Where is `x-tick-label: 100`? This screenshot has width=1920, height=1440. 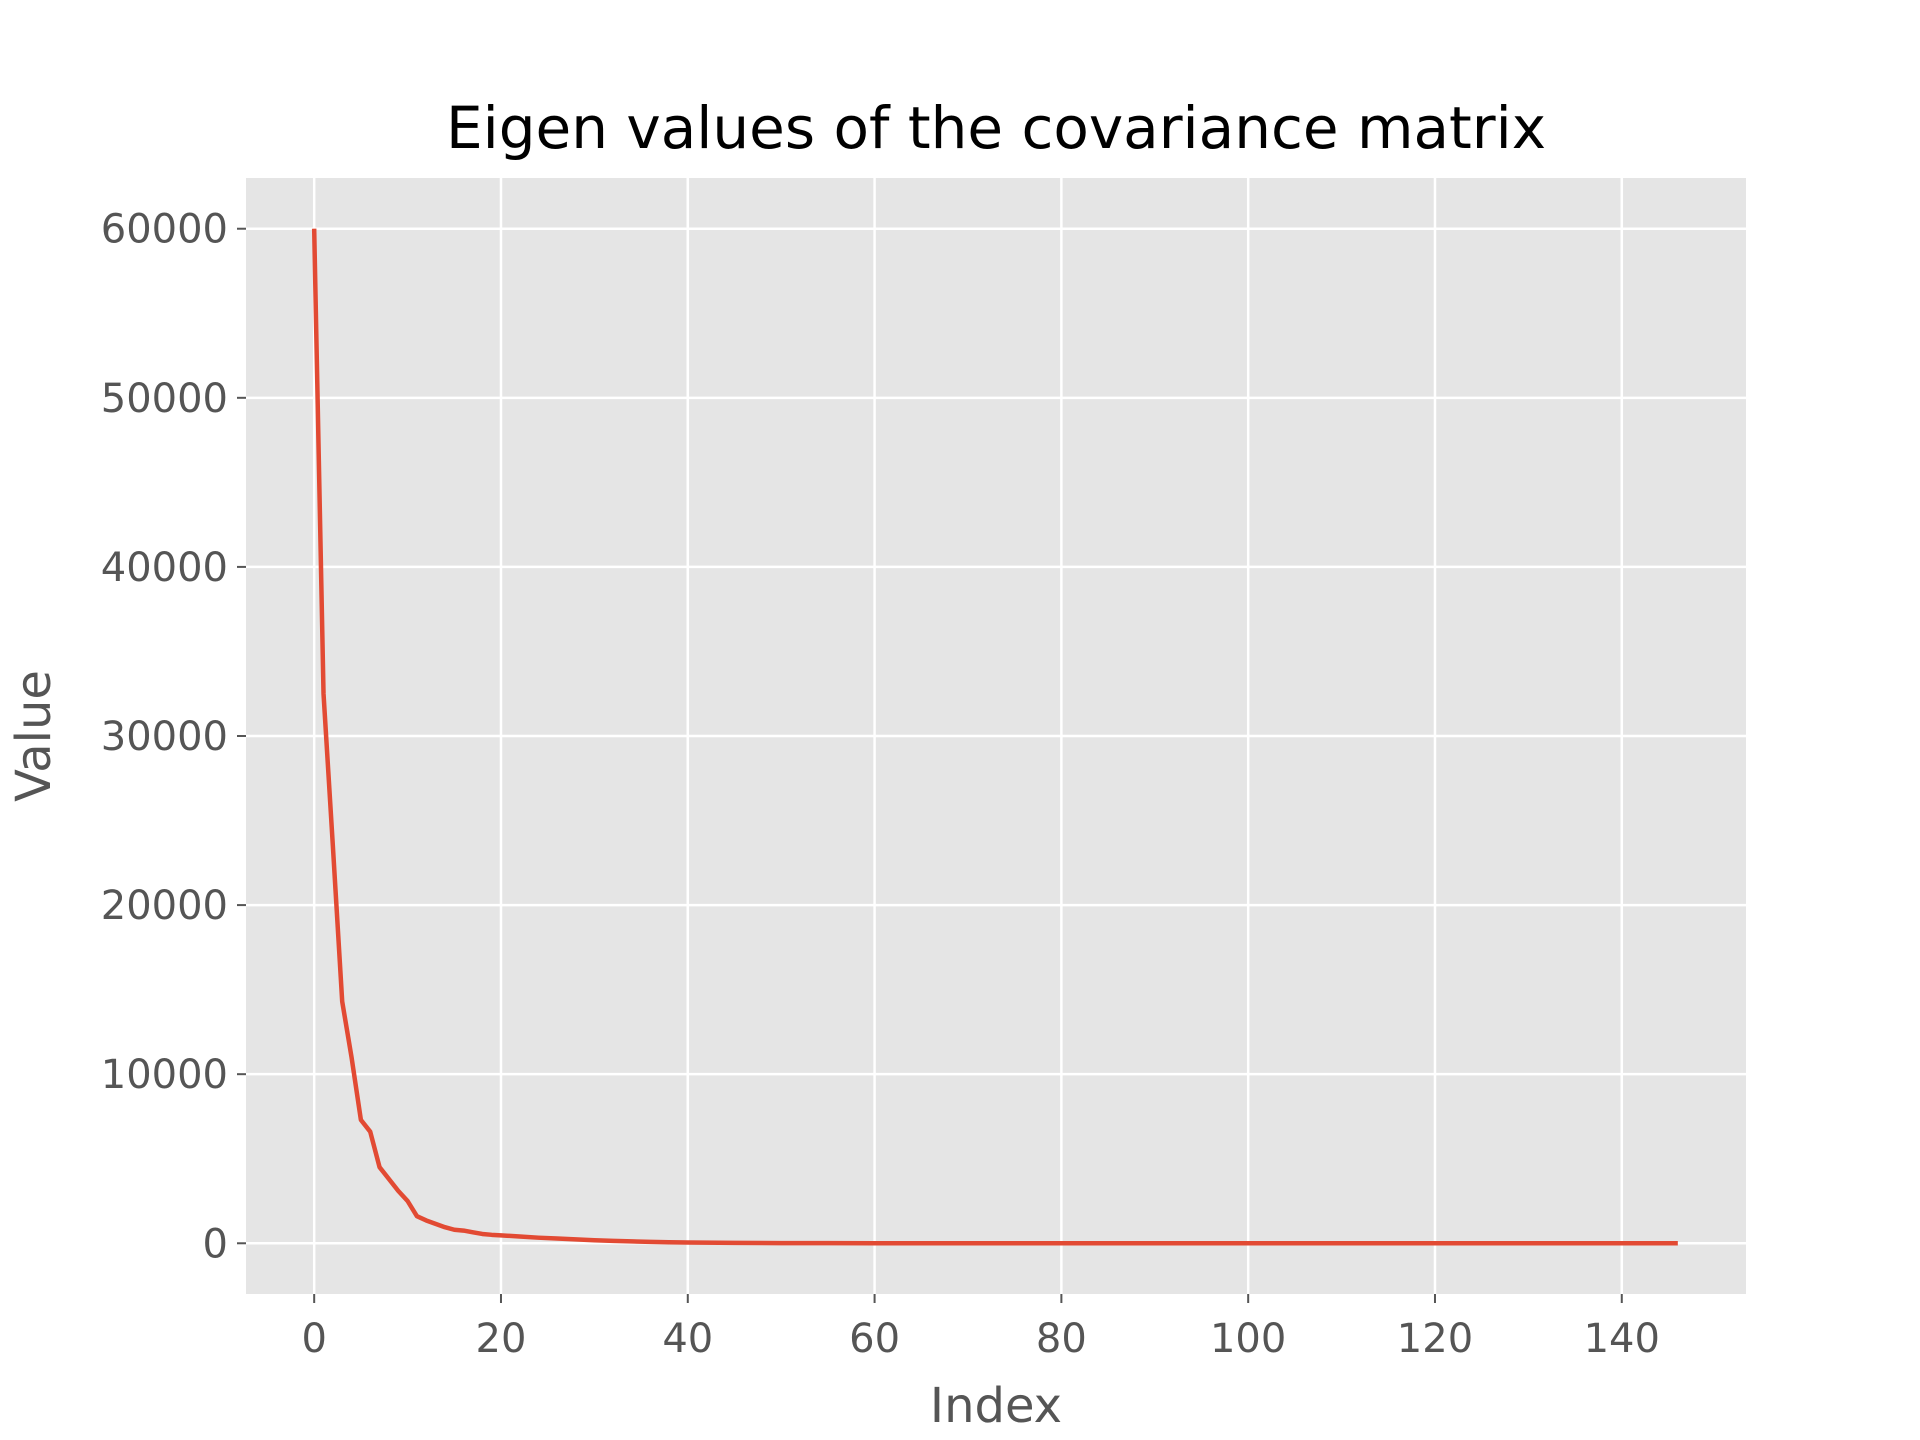 x-tick-label: 100 is located at coordinates (1248, 1339).